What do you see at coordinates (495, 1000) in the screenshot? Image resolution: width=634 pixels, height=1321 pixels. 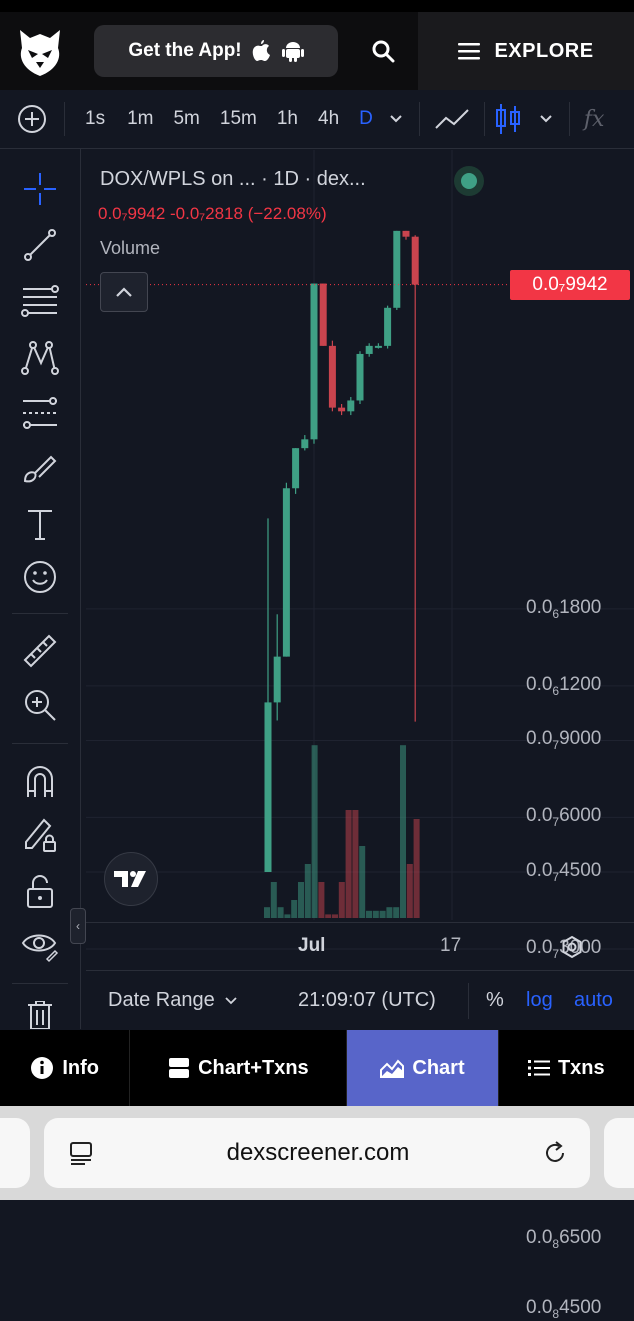 I see `percent-toggle: %` at bounding box center [495, 1000].